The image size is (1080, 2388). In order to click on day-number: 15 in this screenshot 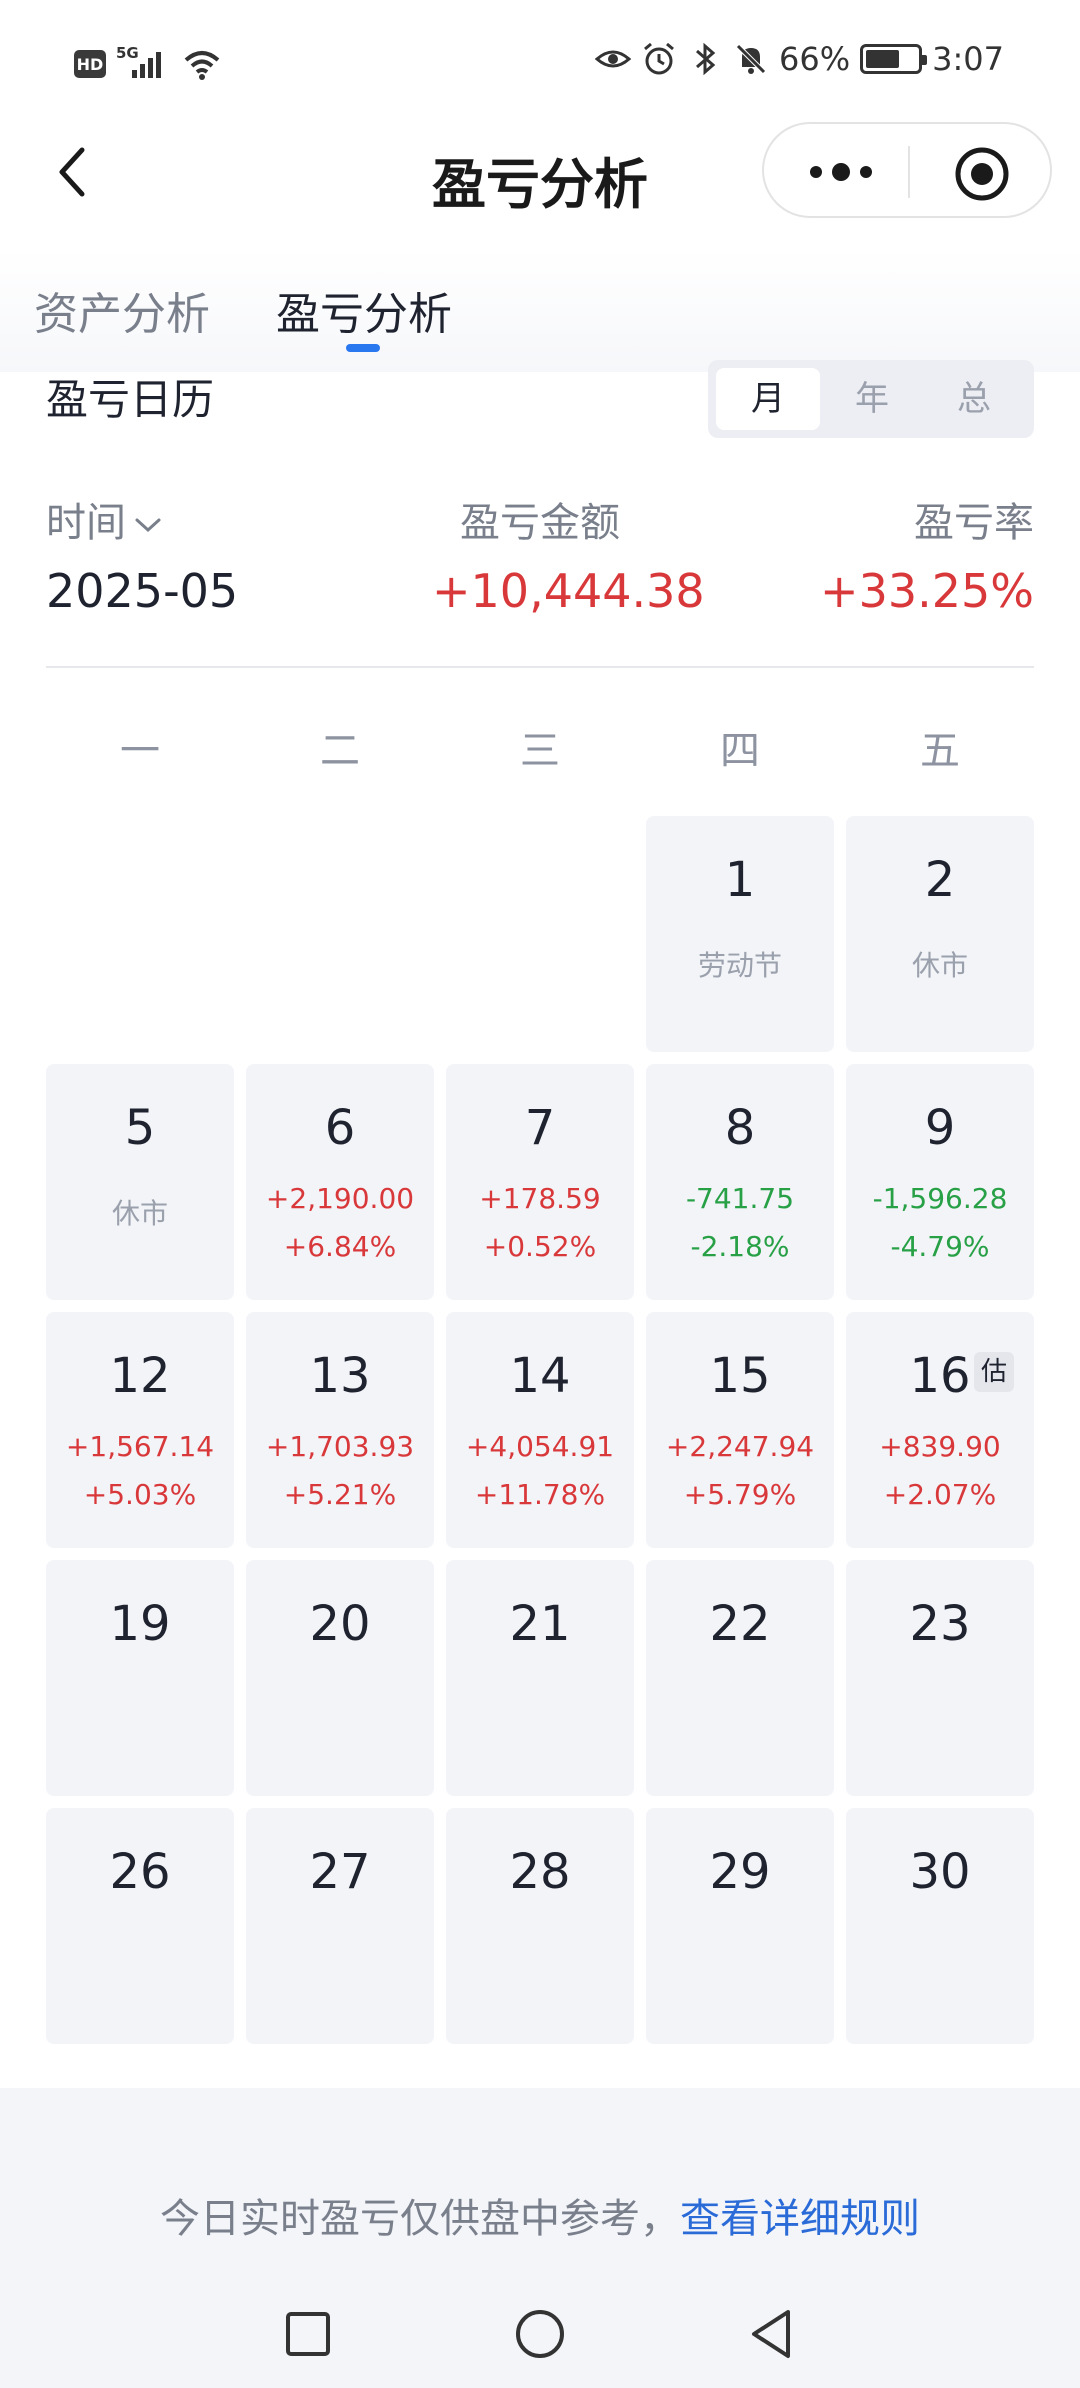, I will do `click(740, 1376)`.